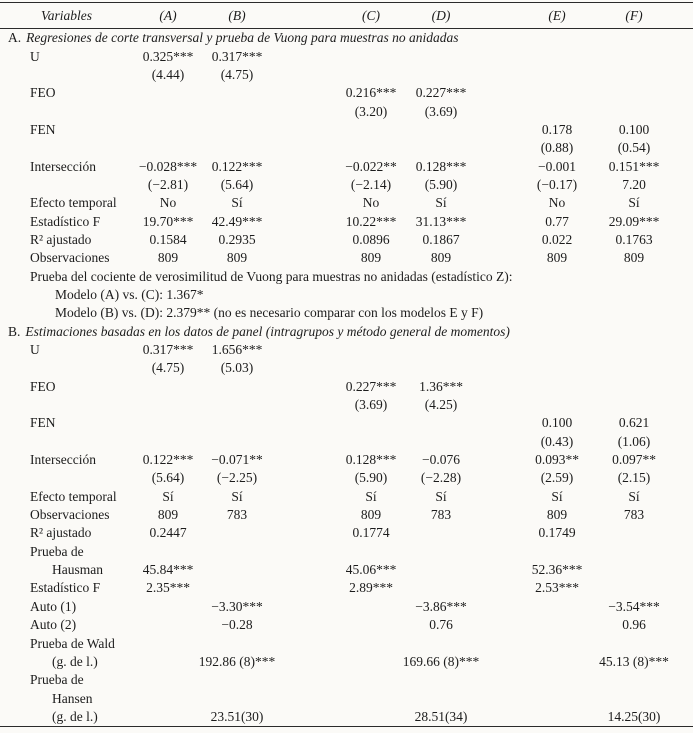  I want to click on cell: 783, so click(634, 515).